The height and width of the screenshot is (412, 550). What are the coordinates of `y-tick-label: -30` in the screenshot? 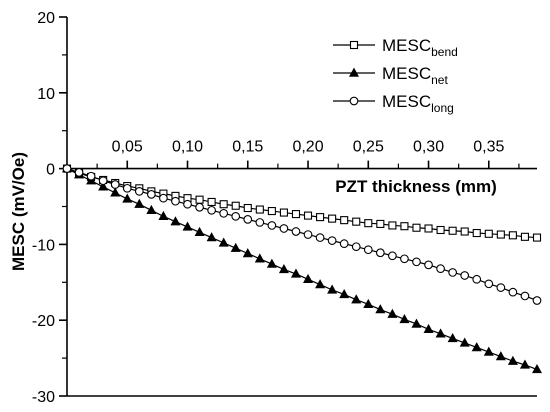 It's located at (43, 397).